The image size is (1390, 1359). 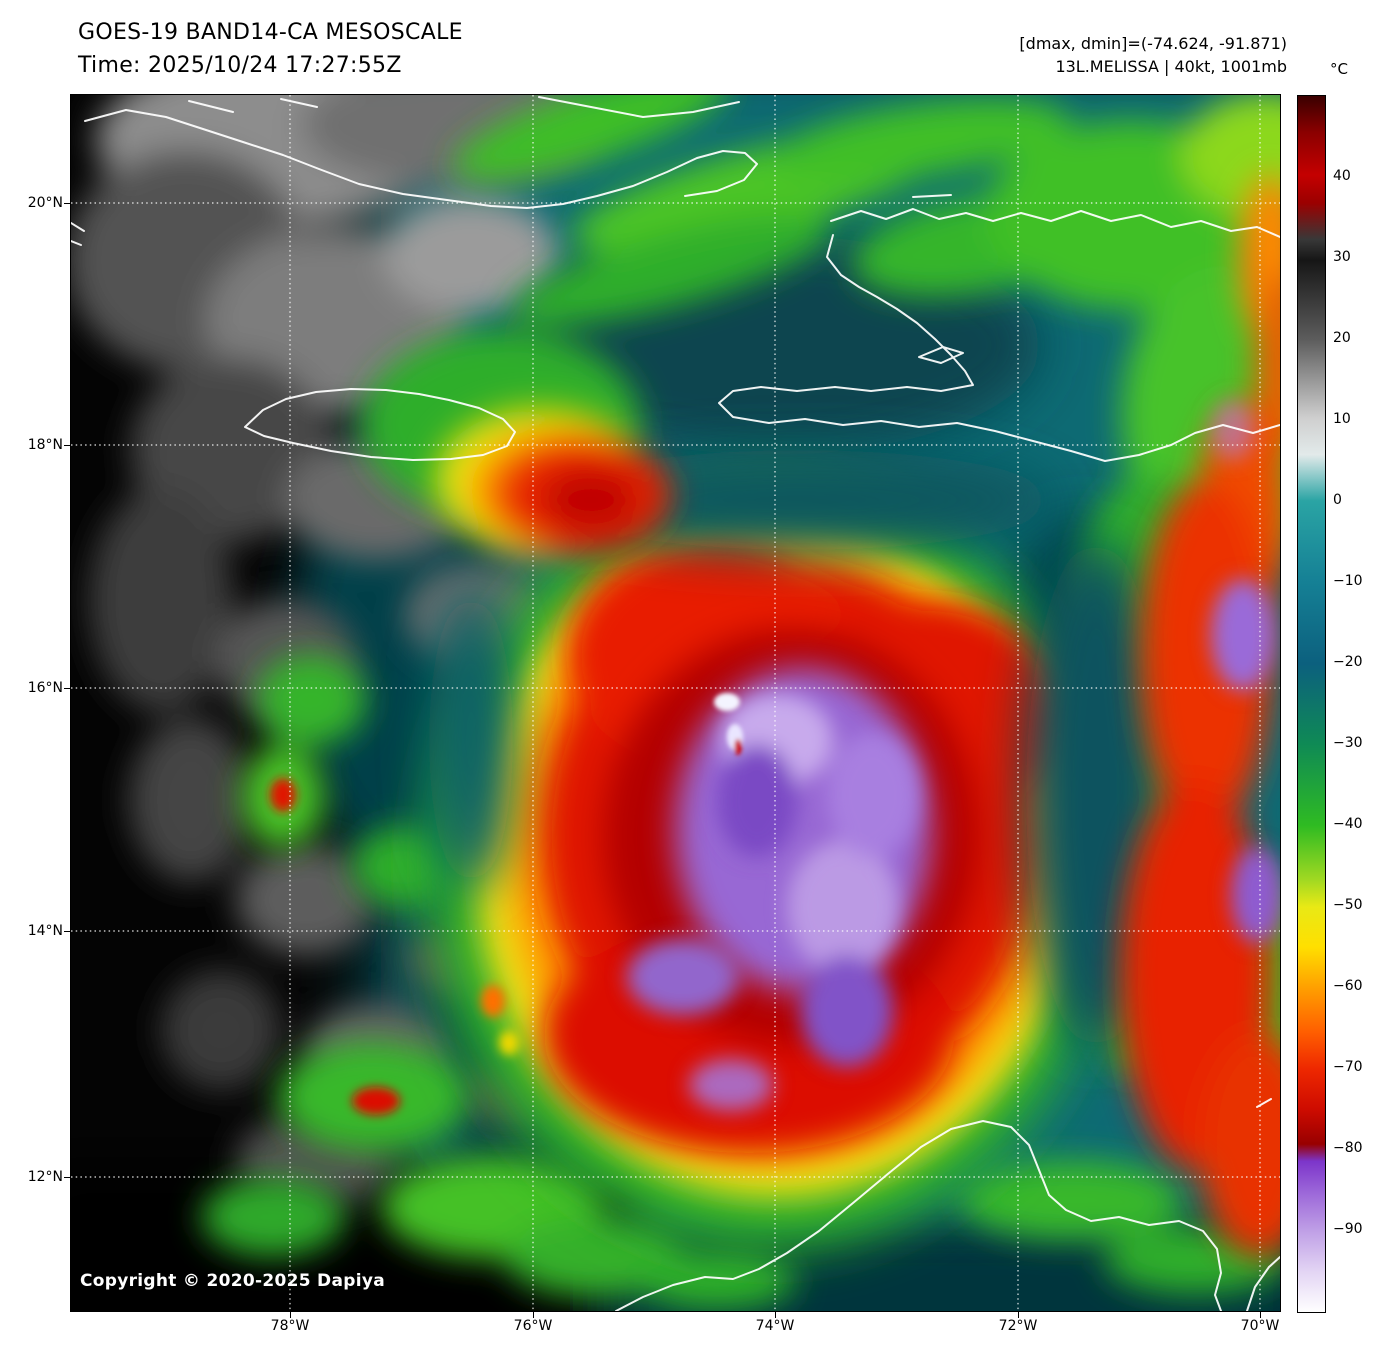 I want to click on colorbar-tick-10: 10, so click(x=1342, y=419).